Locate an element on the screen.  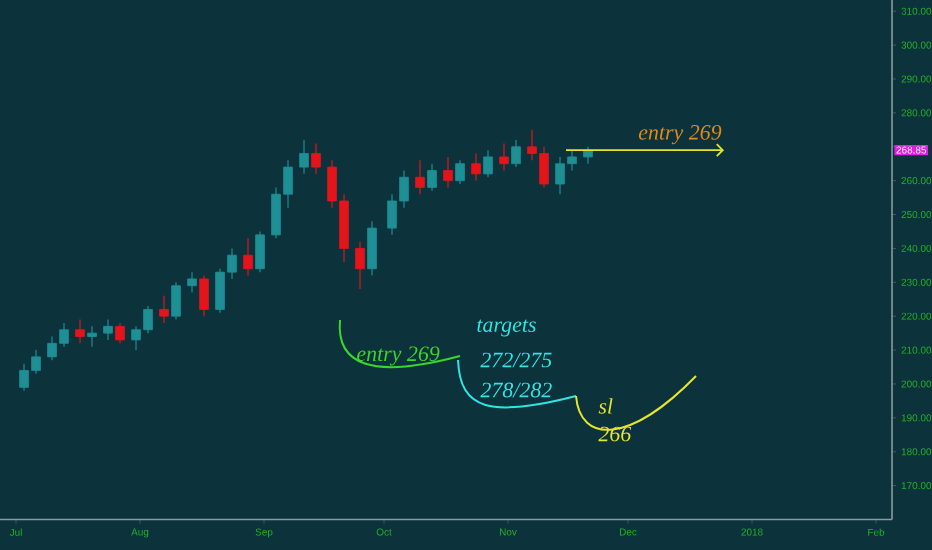
annotation: 266 is located at coordinates (615, 434).